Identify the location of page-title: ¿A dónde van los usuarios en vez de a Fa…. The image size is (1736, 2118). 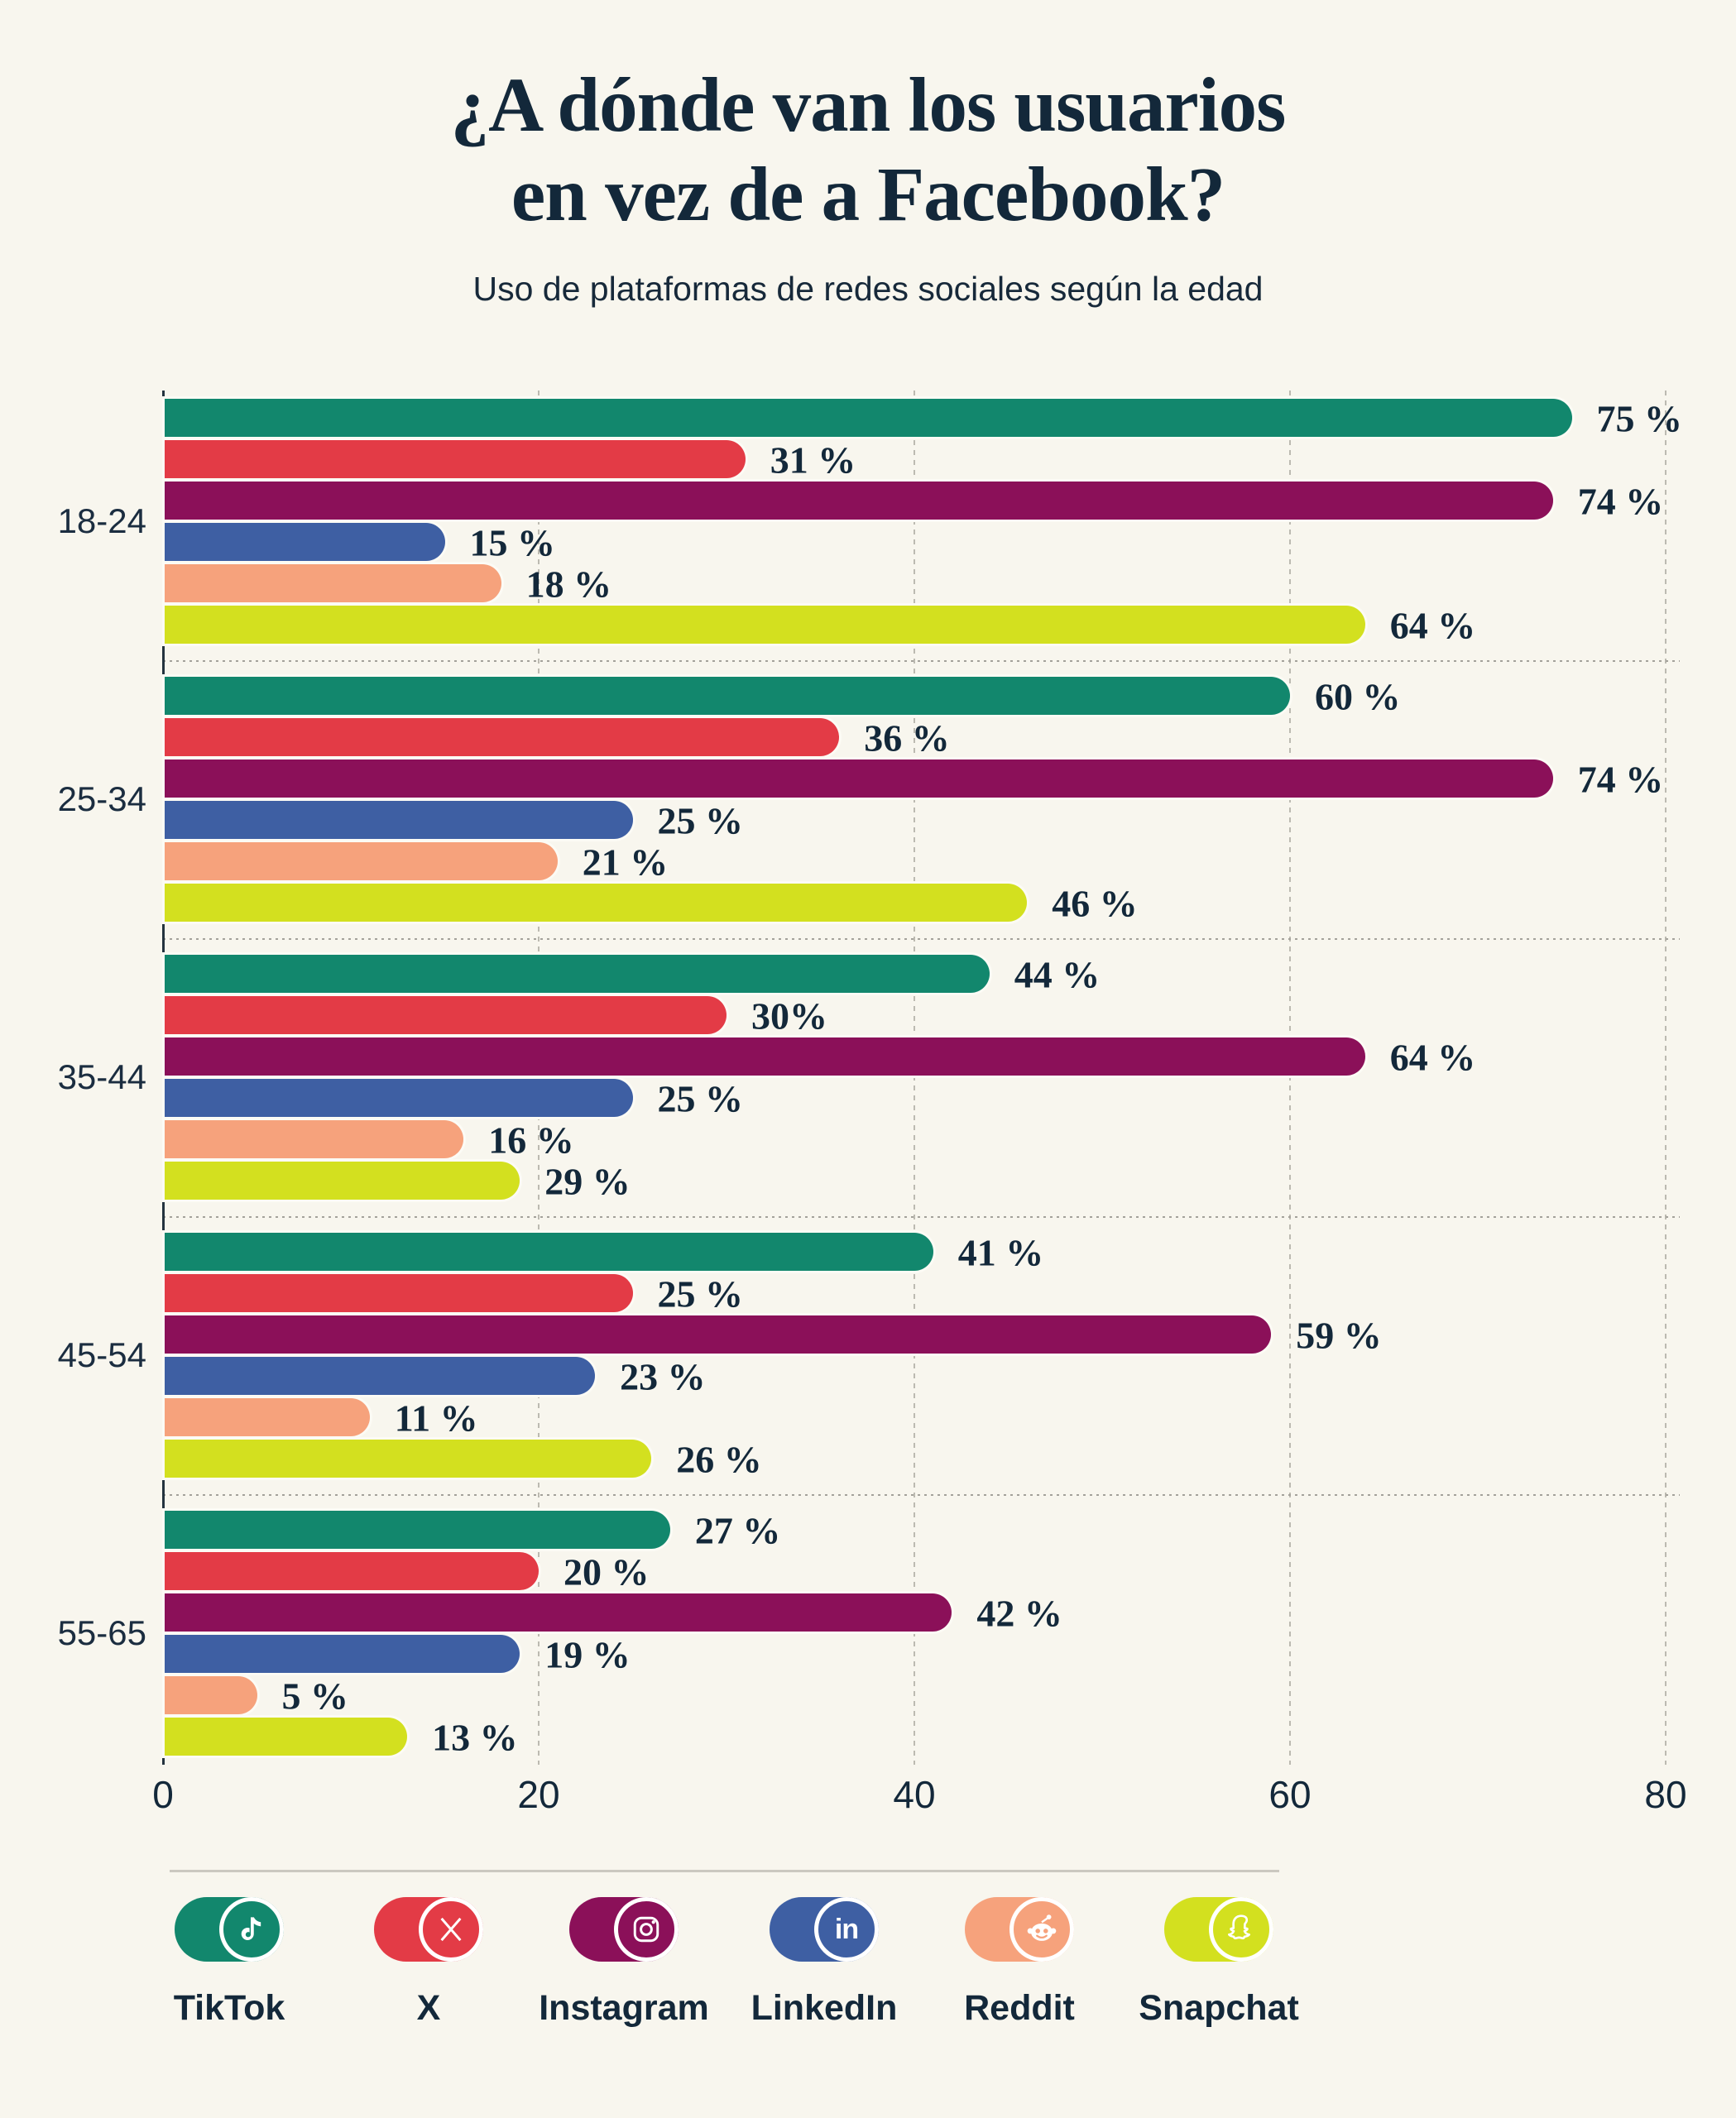
(868, 150).